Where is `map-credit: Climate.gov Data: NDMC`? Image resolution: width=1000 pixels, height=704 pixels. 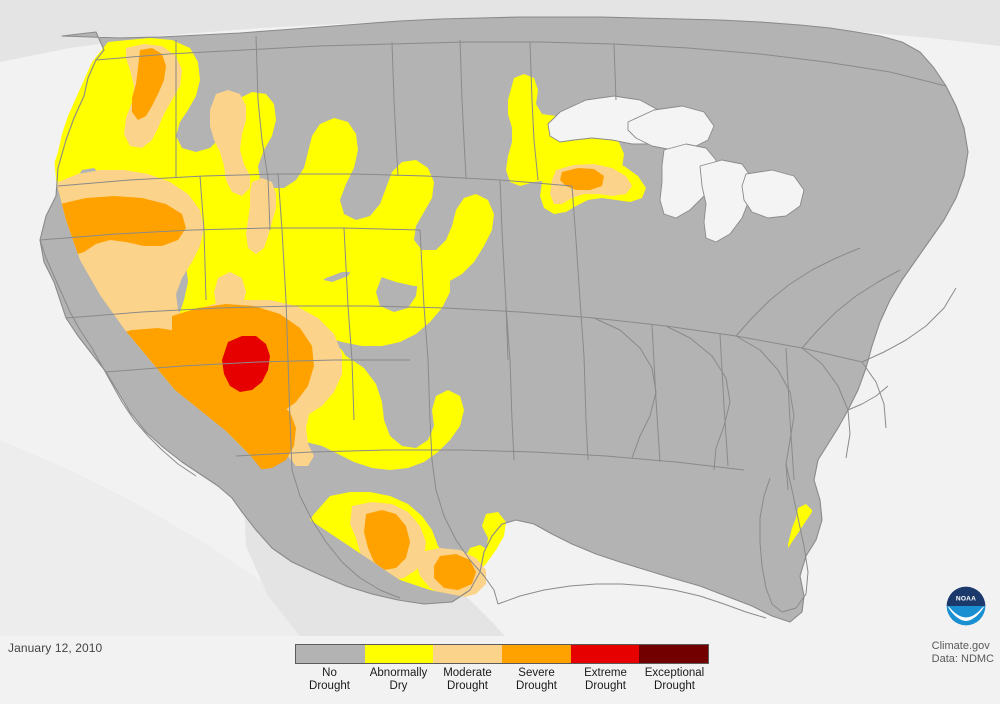 map-credit: Climate.gov Data: NDMC is located at coordinates (963, 653).